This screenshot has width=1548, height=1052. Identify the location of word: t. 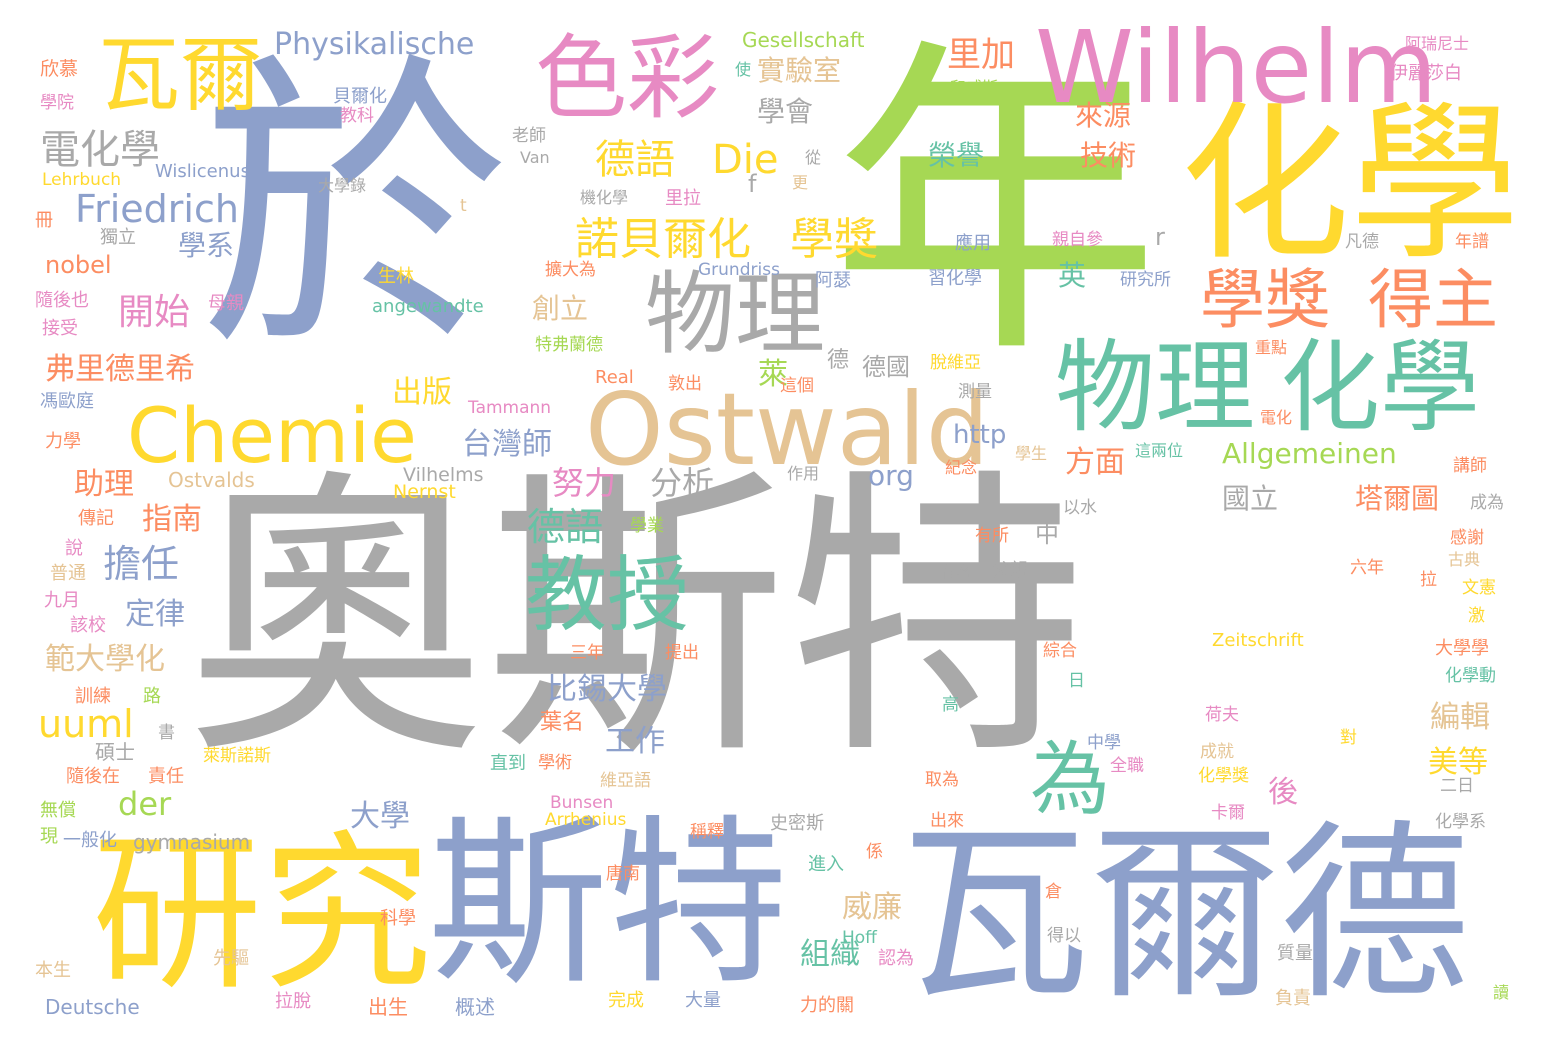
(463, 206).